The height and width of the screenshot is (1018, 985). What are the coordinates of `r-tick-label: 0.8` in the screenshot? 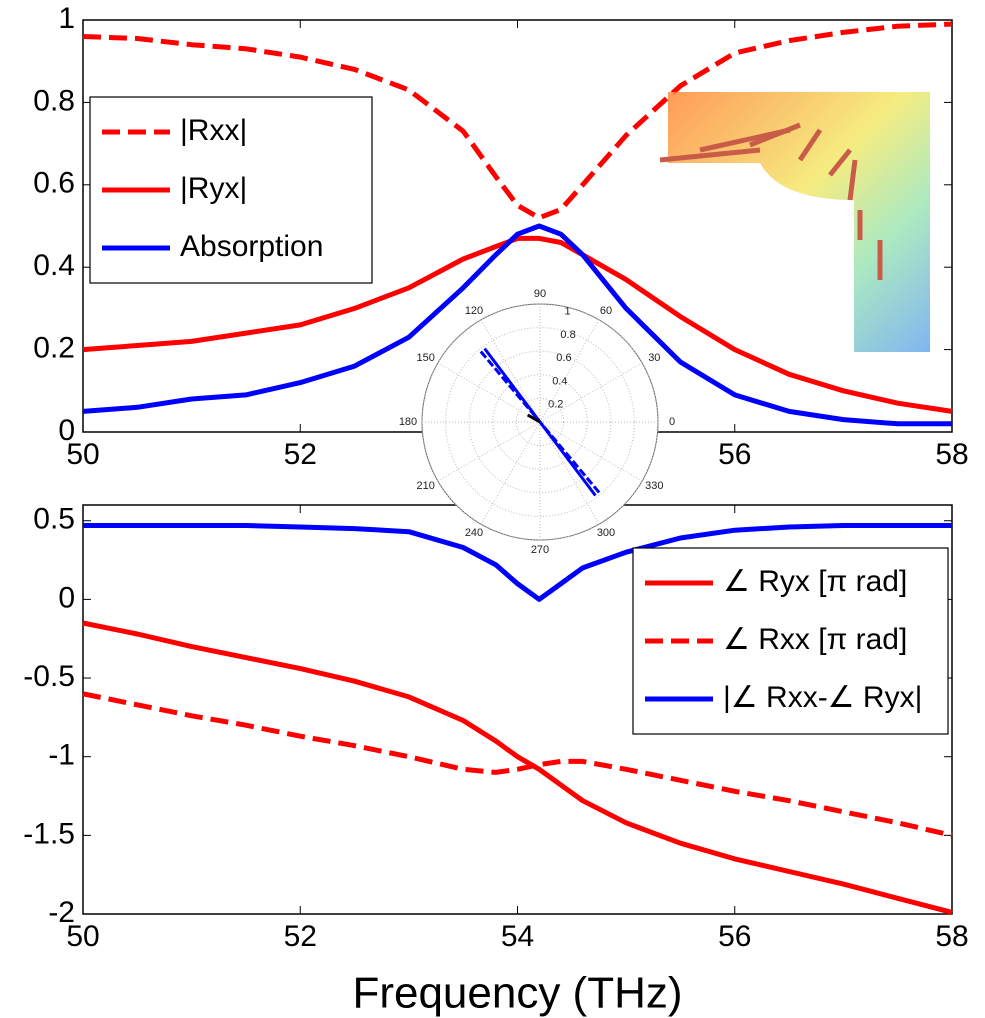 It's located at (567, 335).